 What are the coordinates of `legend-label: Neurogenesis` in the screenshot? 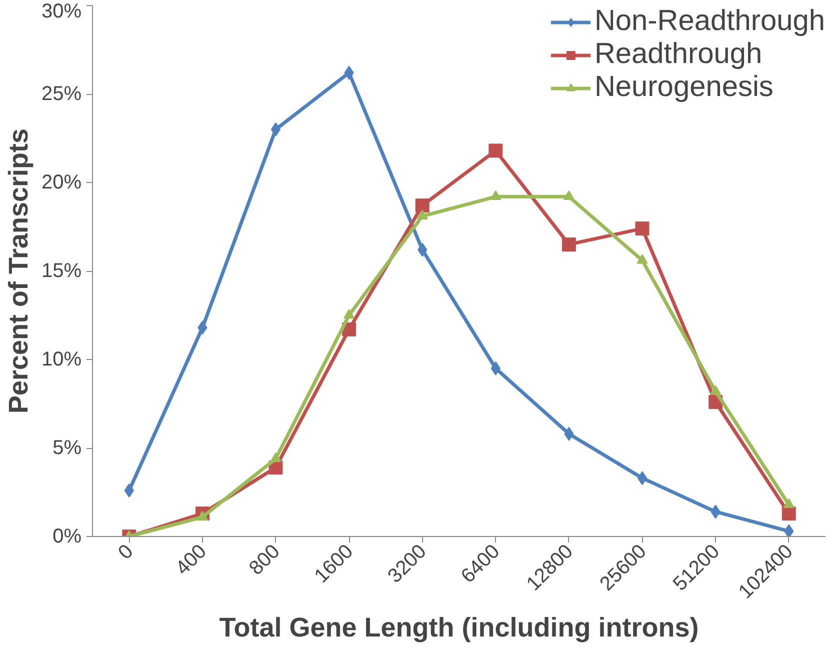 It's located at (684, 87).